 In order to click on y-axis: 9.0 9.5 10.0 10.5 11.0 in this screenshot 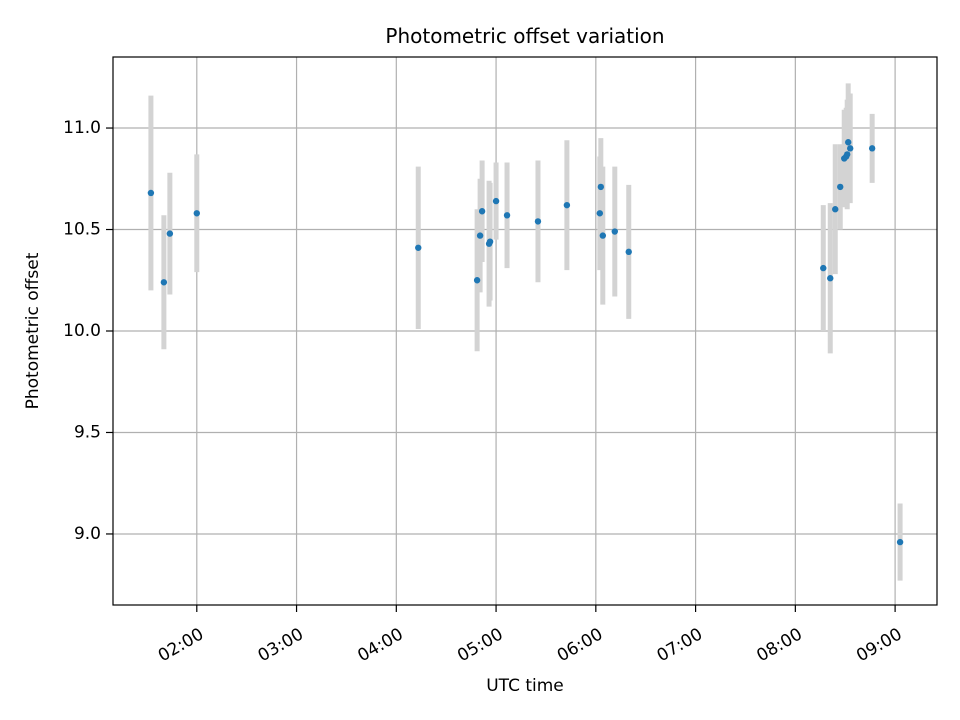, I will do `click(88, 331)`.